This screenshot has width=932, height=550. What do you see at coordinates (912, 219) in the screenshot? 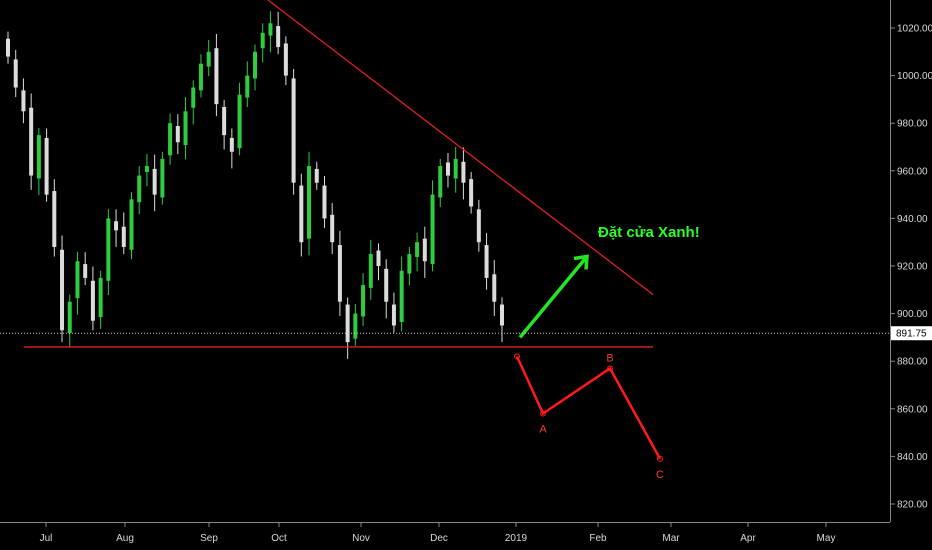
I see `y-tick-label: 940.00` at bounding box center [912, 219].